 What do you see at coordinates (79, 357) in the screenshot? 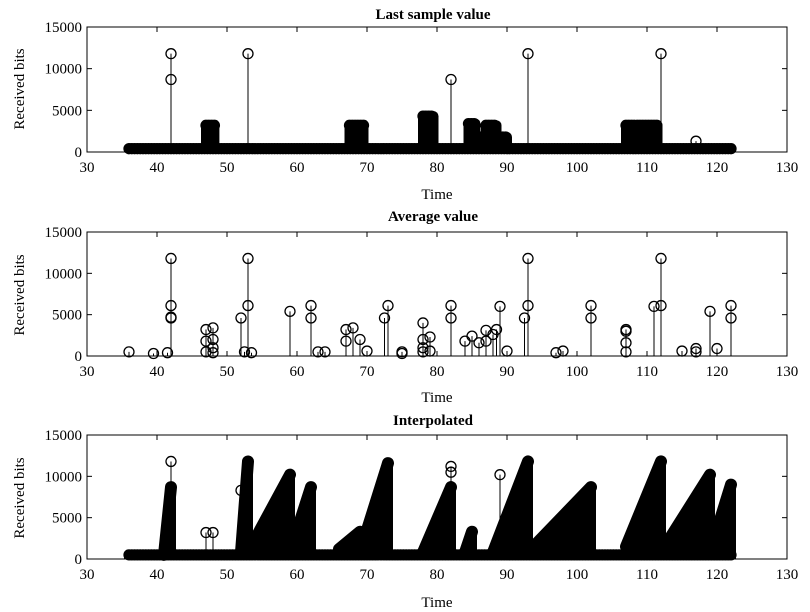
I see `y-tick-label: 0` at bounding box center [79, 357].